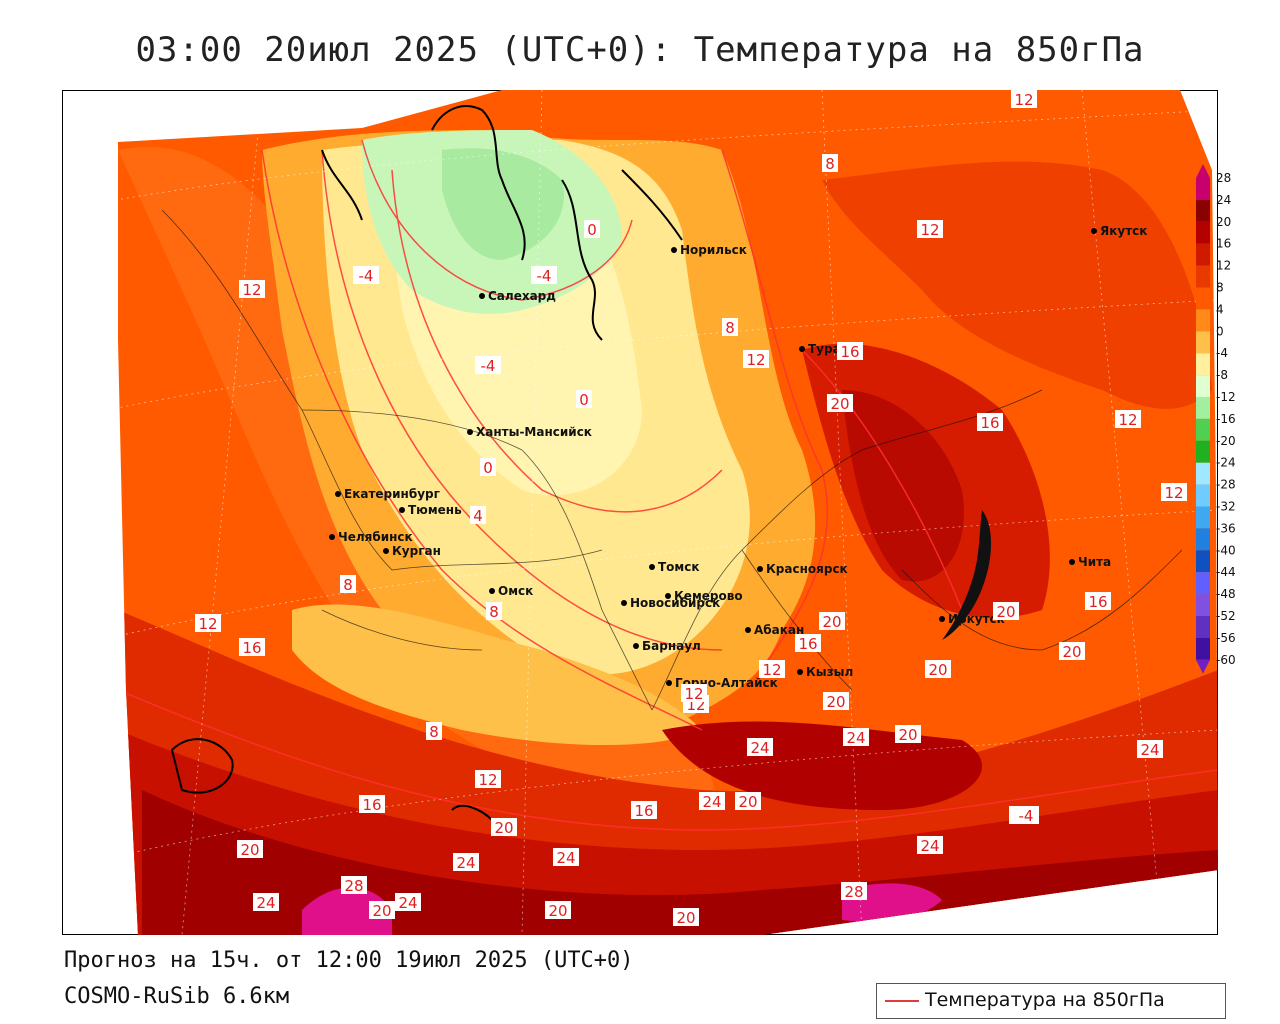  Describe the element at coordinates (1226, 594) in the screenshot. I see `colorbar-tick-label: -48` at that location.